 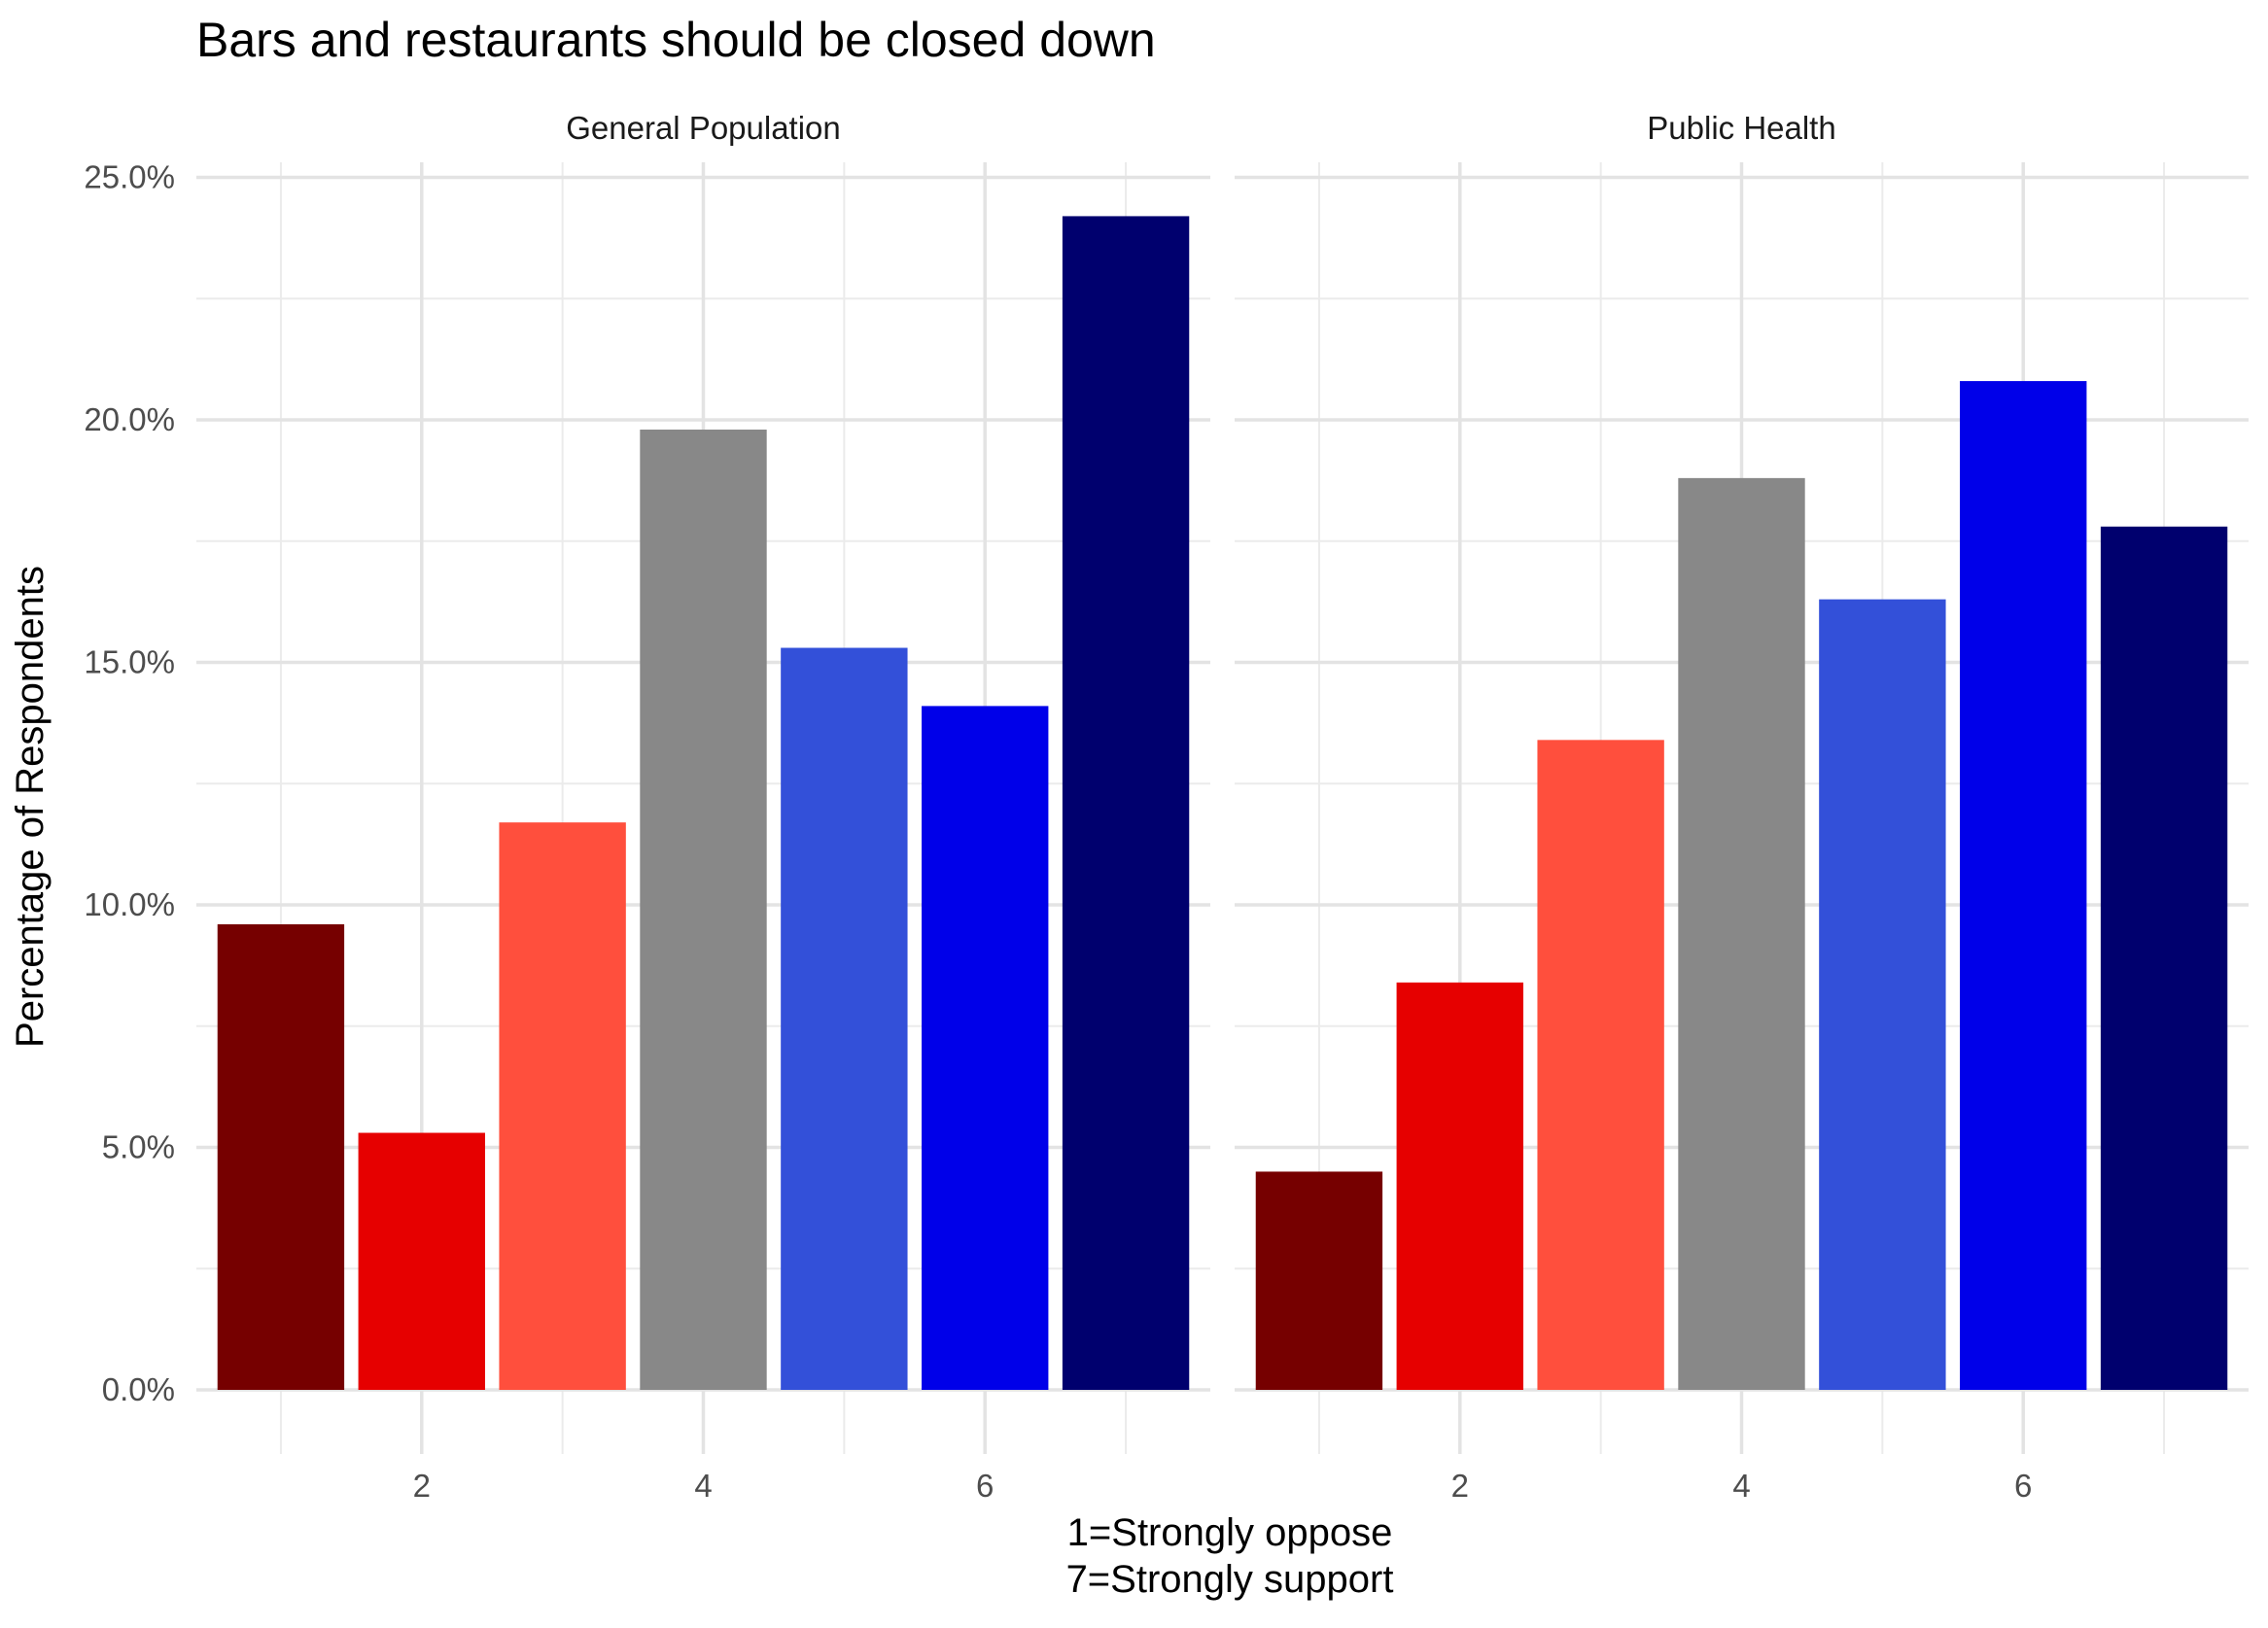 What do you see at coordinates (138, 1389) in the screenshot?
I see `y-tick-label: 0.0%` at bounding box center [138, 1389].